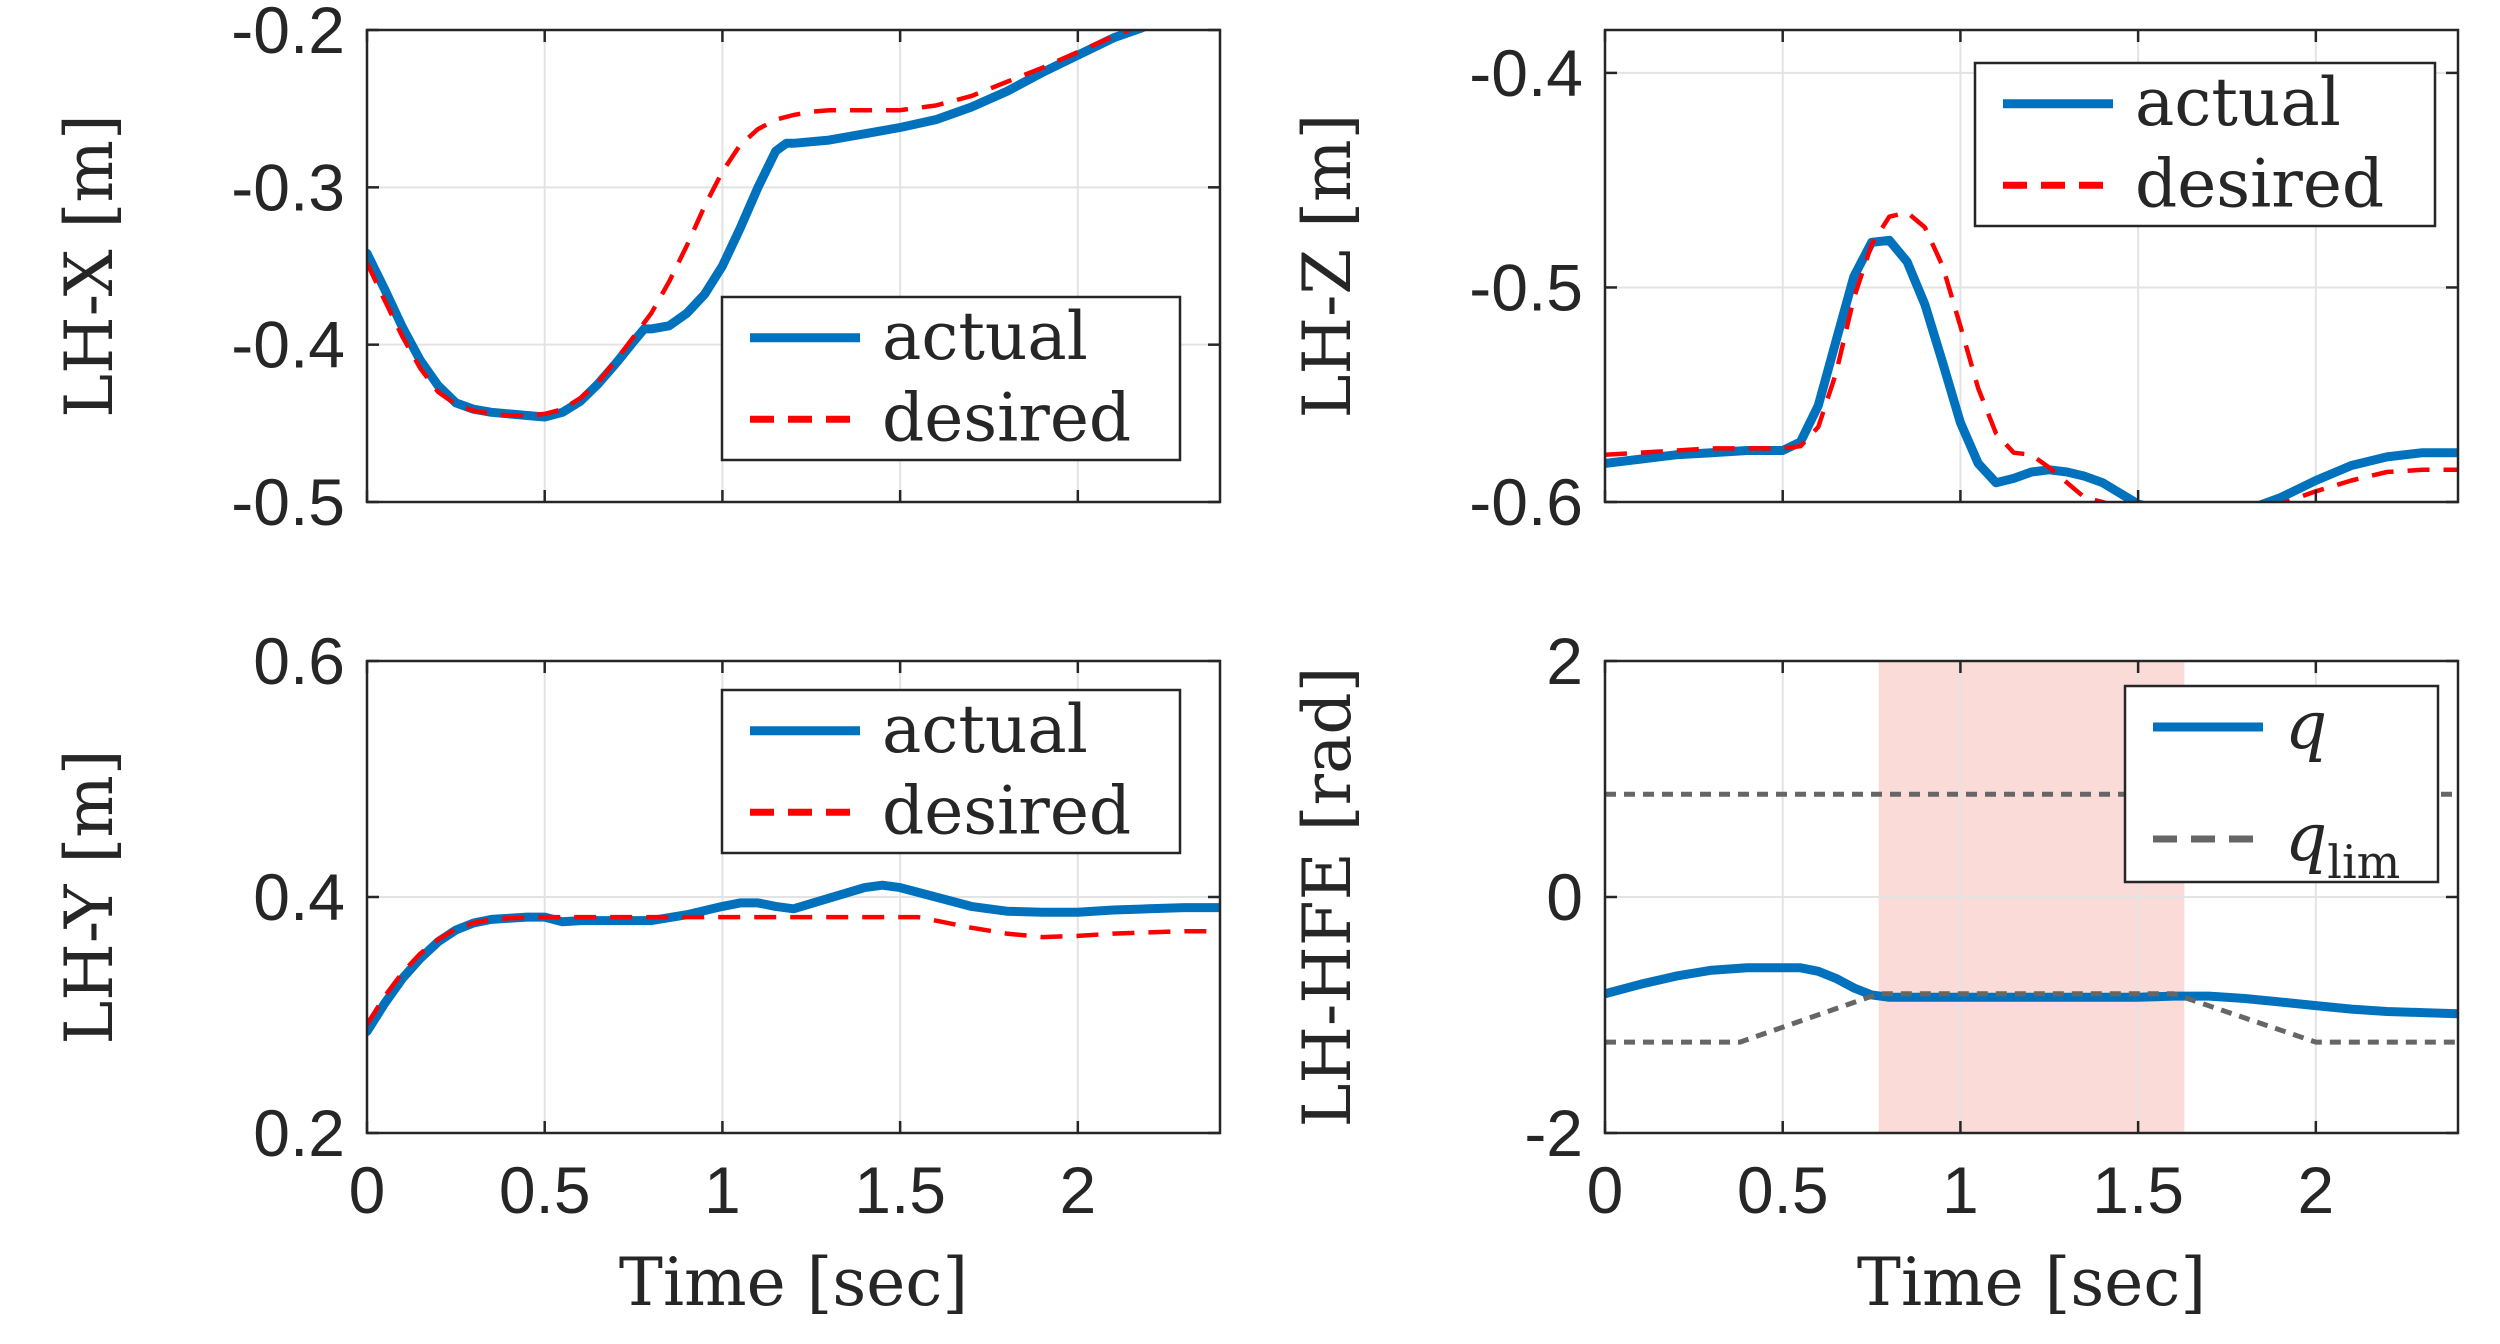  I want to click on y-axis-label: LH-HFE [rad], so click(1327, 897).